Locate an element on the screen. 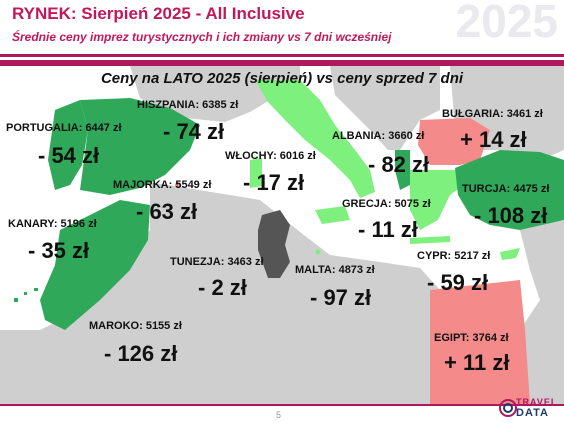 Image resolution: width=564 pixels, height=423 pixels. label-italy: WŁOCHY: 6016 zł is located at coordinates (270, 156).